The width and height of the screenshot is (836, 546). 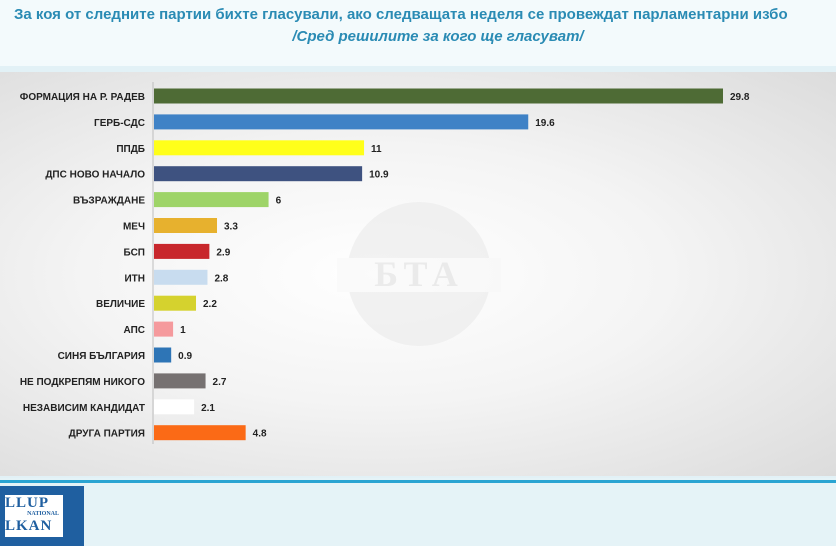 What do you see at coordinates (82, 382) in the screenshot?
I see `category-label: НЕ ПОДКРЕПЯМ НИКОГО` at bounding box center [82, 382].